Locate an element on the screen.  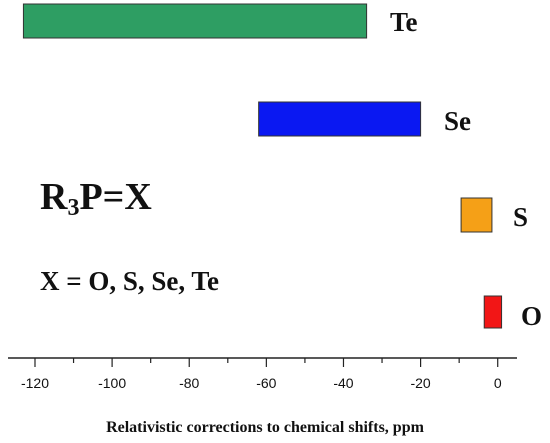
tick-label: -100 is located at coordinates (112, 383).